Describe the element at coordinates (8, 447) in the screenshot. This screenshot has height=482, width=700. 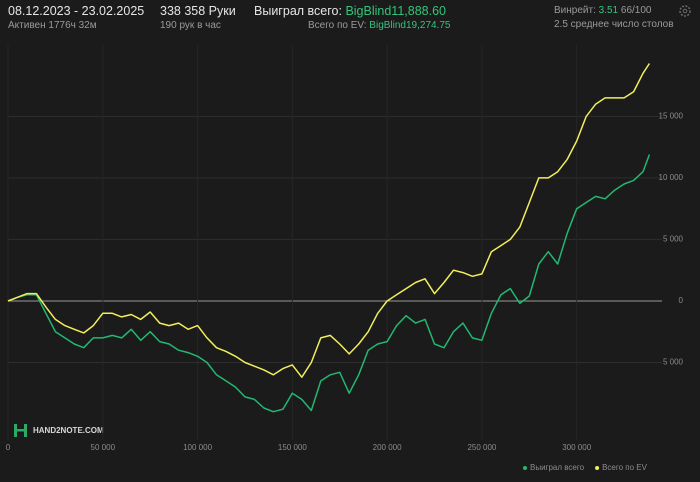
I see `x-tick-label: 0` at that location.